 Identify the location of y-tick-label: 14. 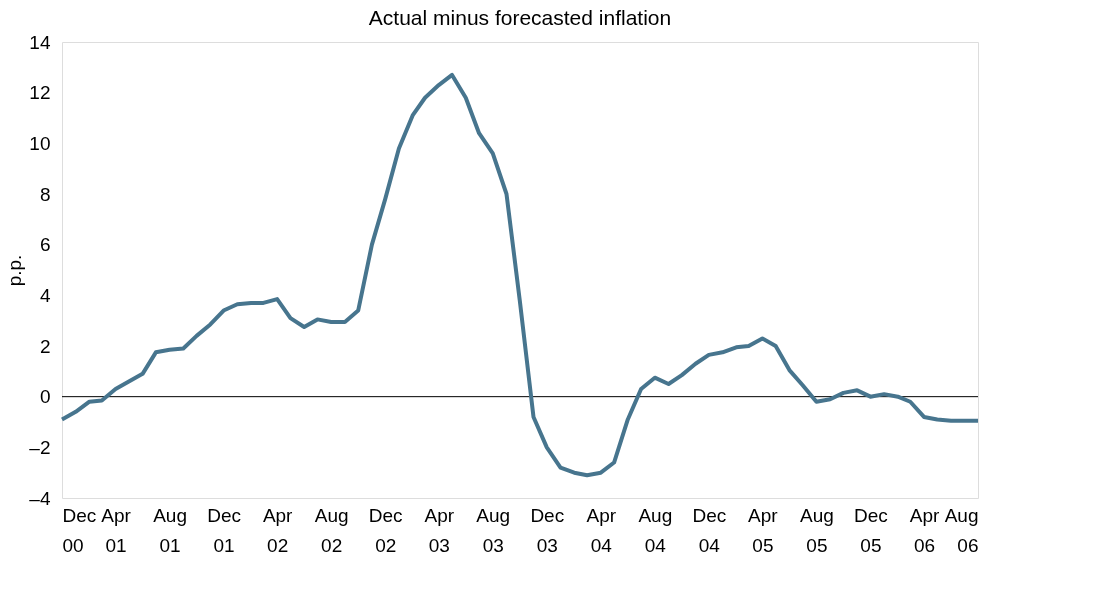
(40, 42).